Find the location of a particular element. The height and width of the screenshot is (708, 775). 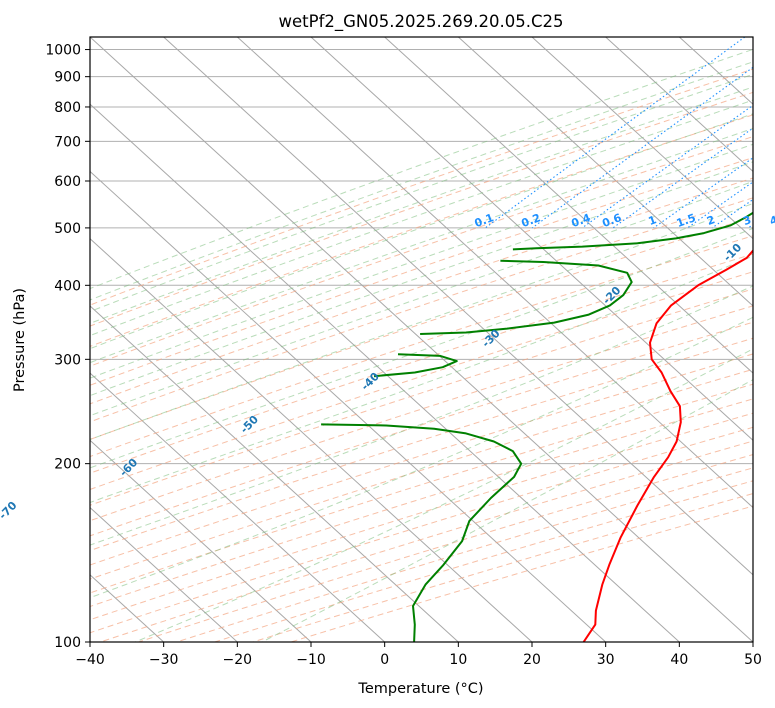

dewpoint-spike-profile is located at coordinates (415, 365).